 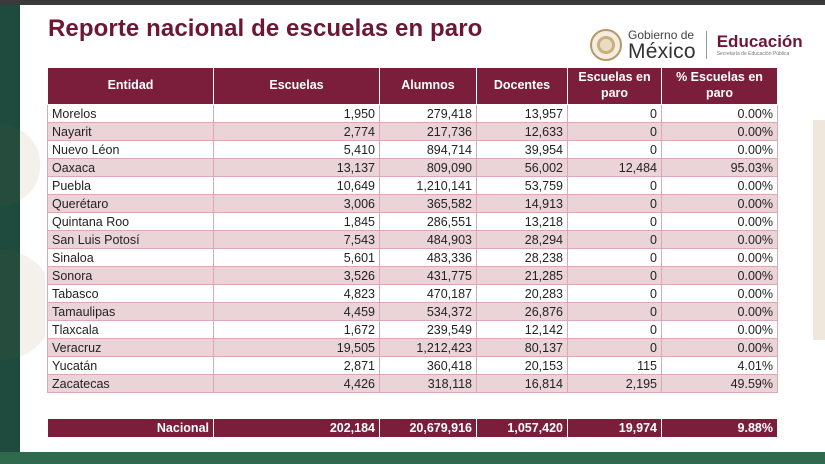 I want to click on column-header-entidad: Entidad, so click(x=130, y=86).